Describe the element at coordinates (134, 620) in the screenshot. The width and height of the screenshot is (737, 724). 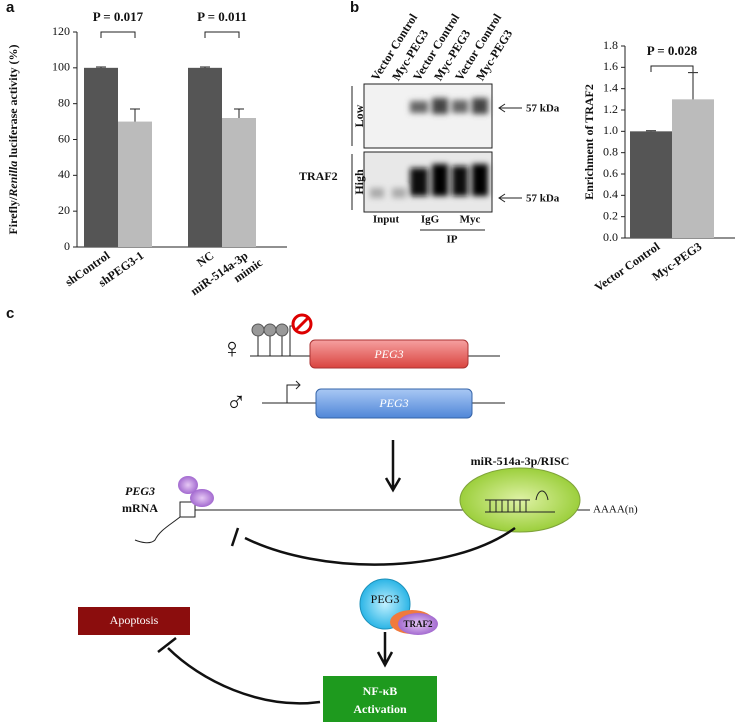
I see `apoptosis-label: Apoptosis` at that location.